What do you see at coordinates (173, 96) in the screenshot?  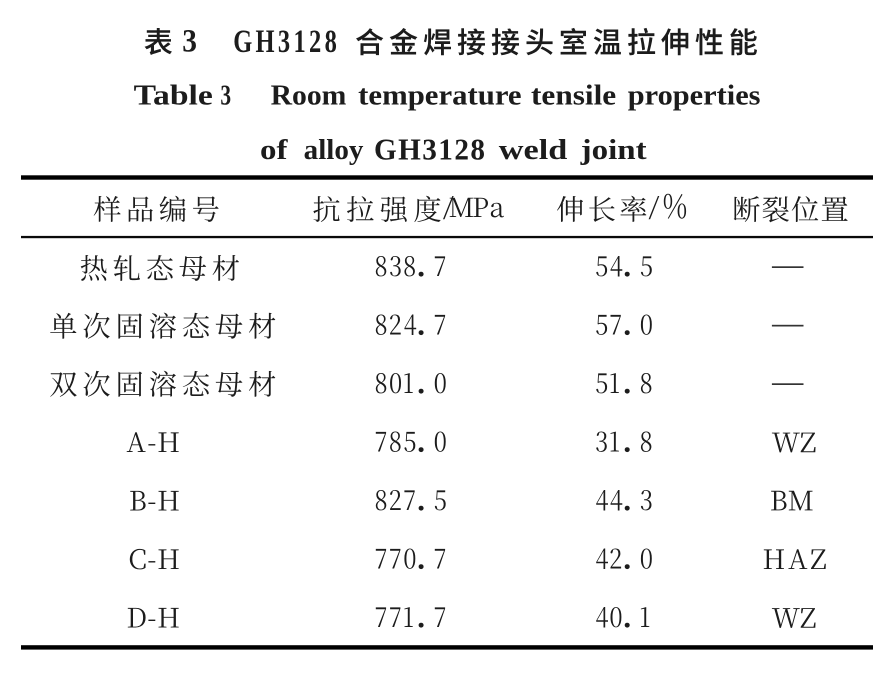 I see `svg-text: Table` at bounding box center [173, 96].